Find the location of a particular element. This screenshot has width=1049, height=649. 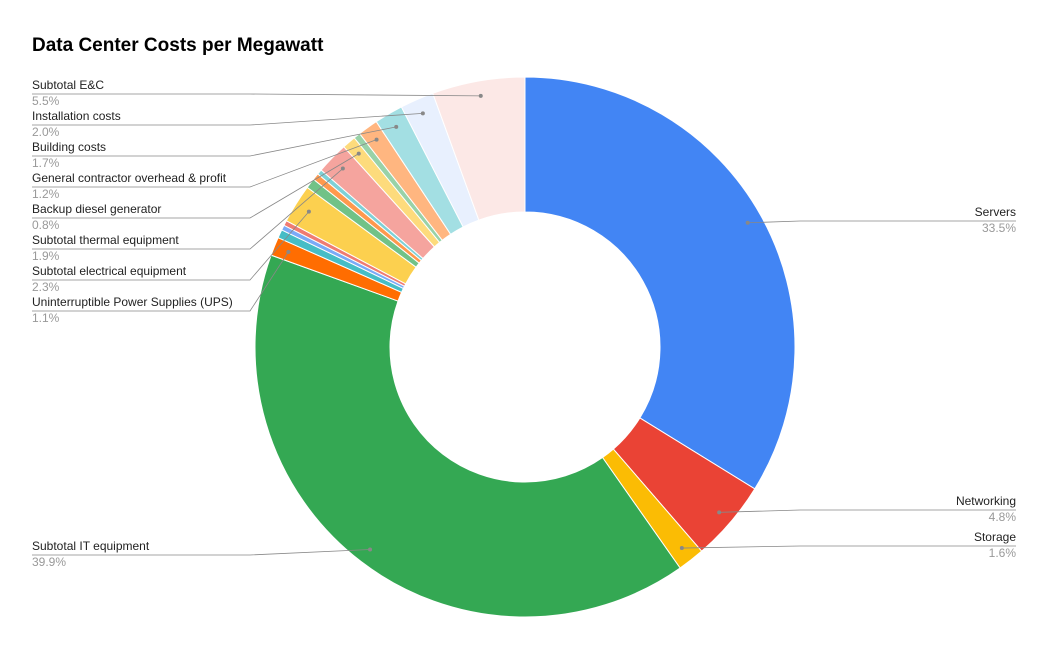

slice-value-label: 0.8% is located at coordinates (46, 225).